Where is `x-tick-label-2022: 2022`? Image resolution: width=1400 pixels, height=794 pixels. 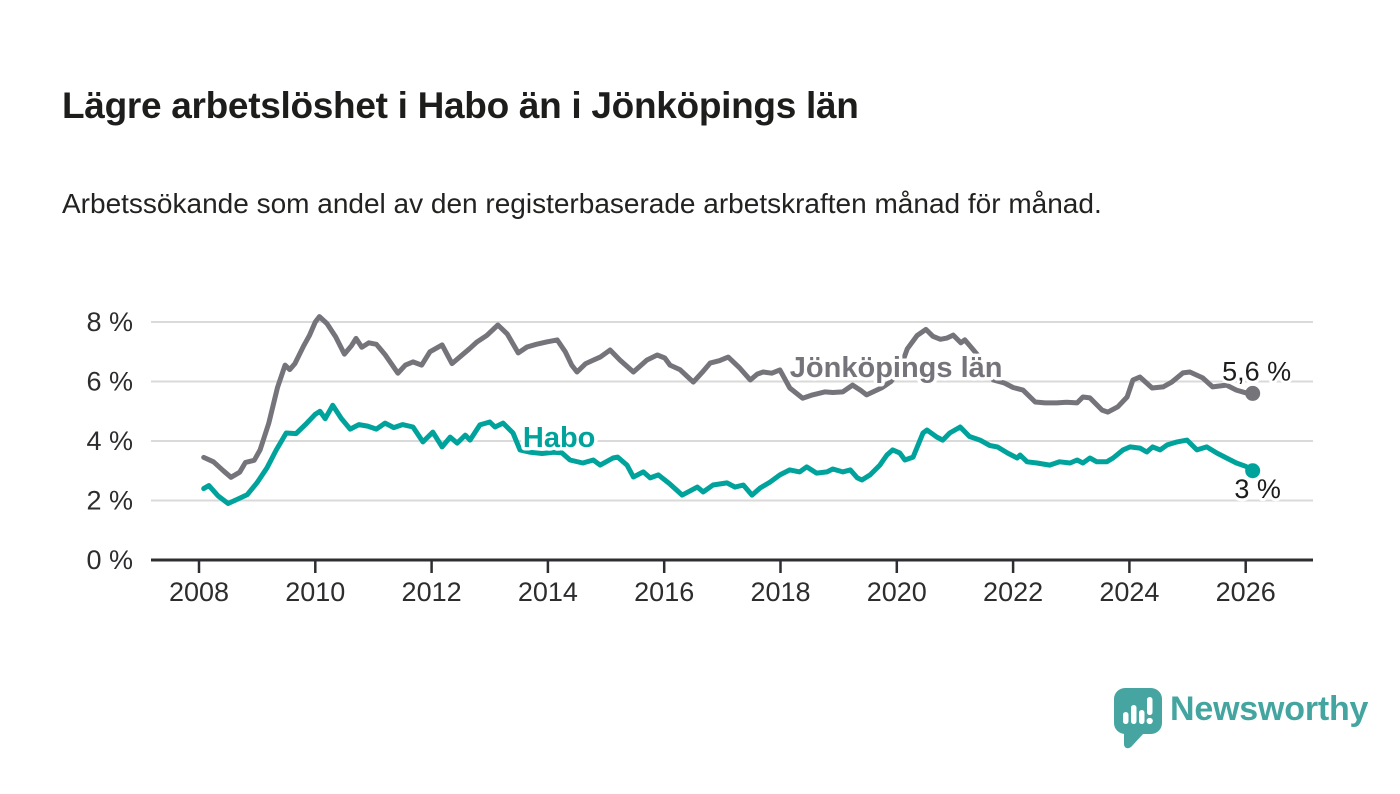
x-tick-label-2022: 2022 is located at coordinates (1013, 592).